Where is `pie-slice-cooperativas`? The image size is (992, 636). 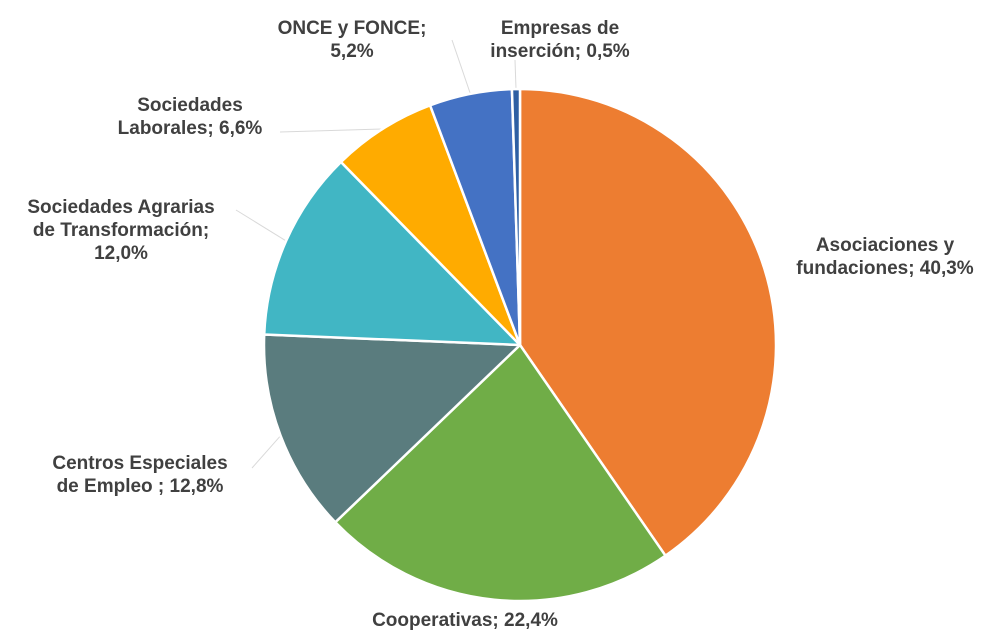 pie-slice-cooperativas is located at coordinates (500, 473).